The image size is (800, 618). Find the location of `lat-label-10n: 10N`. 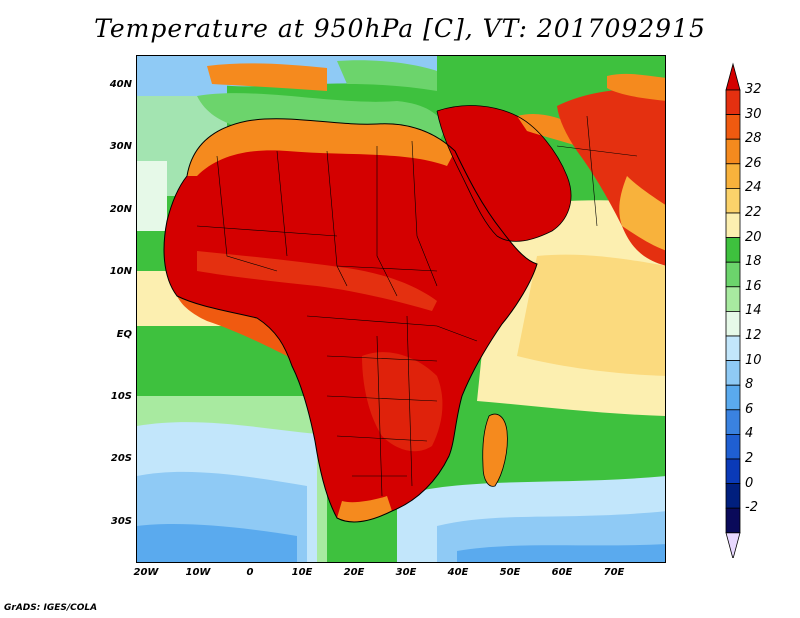

lat-label-10n: 10N is located at coordinates (120, 271).